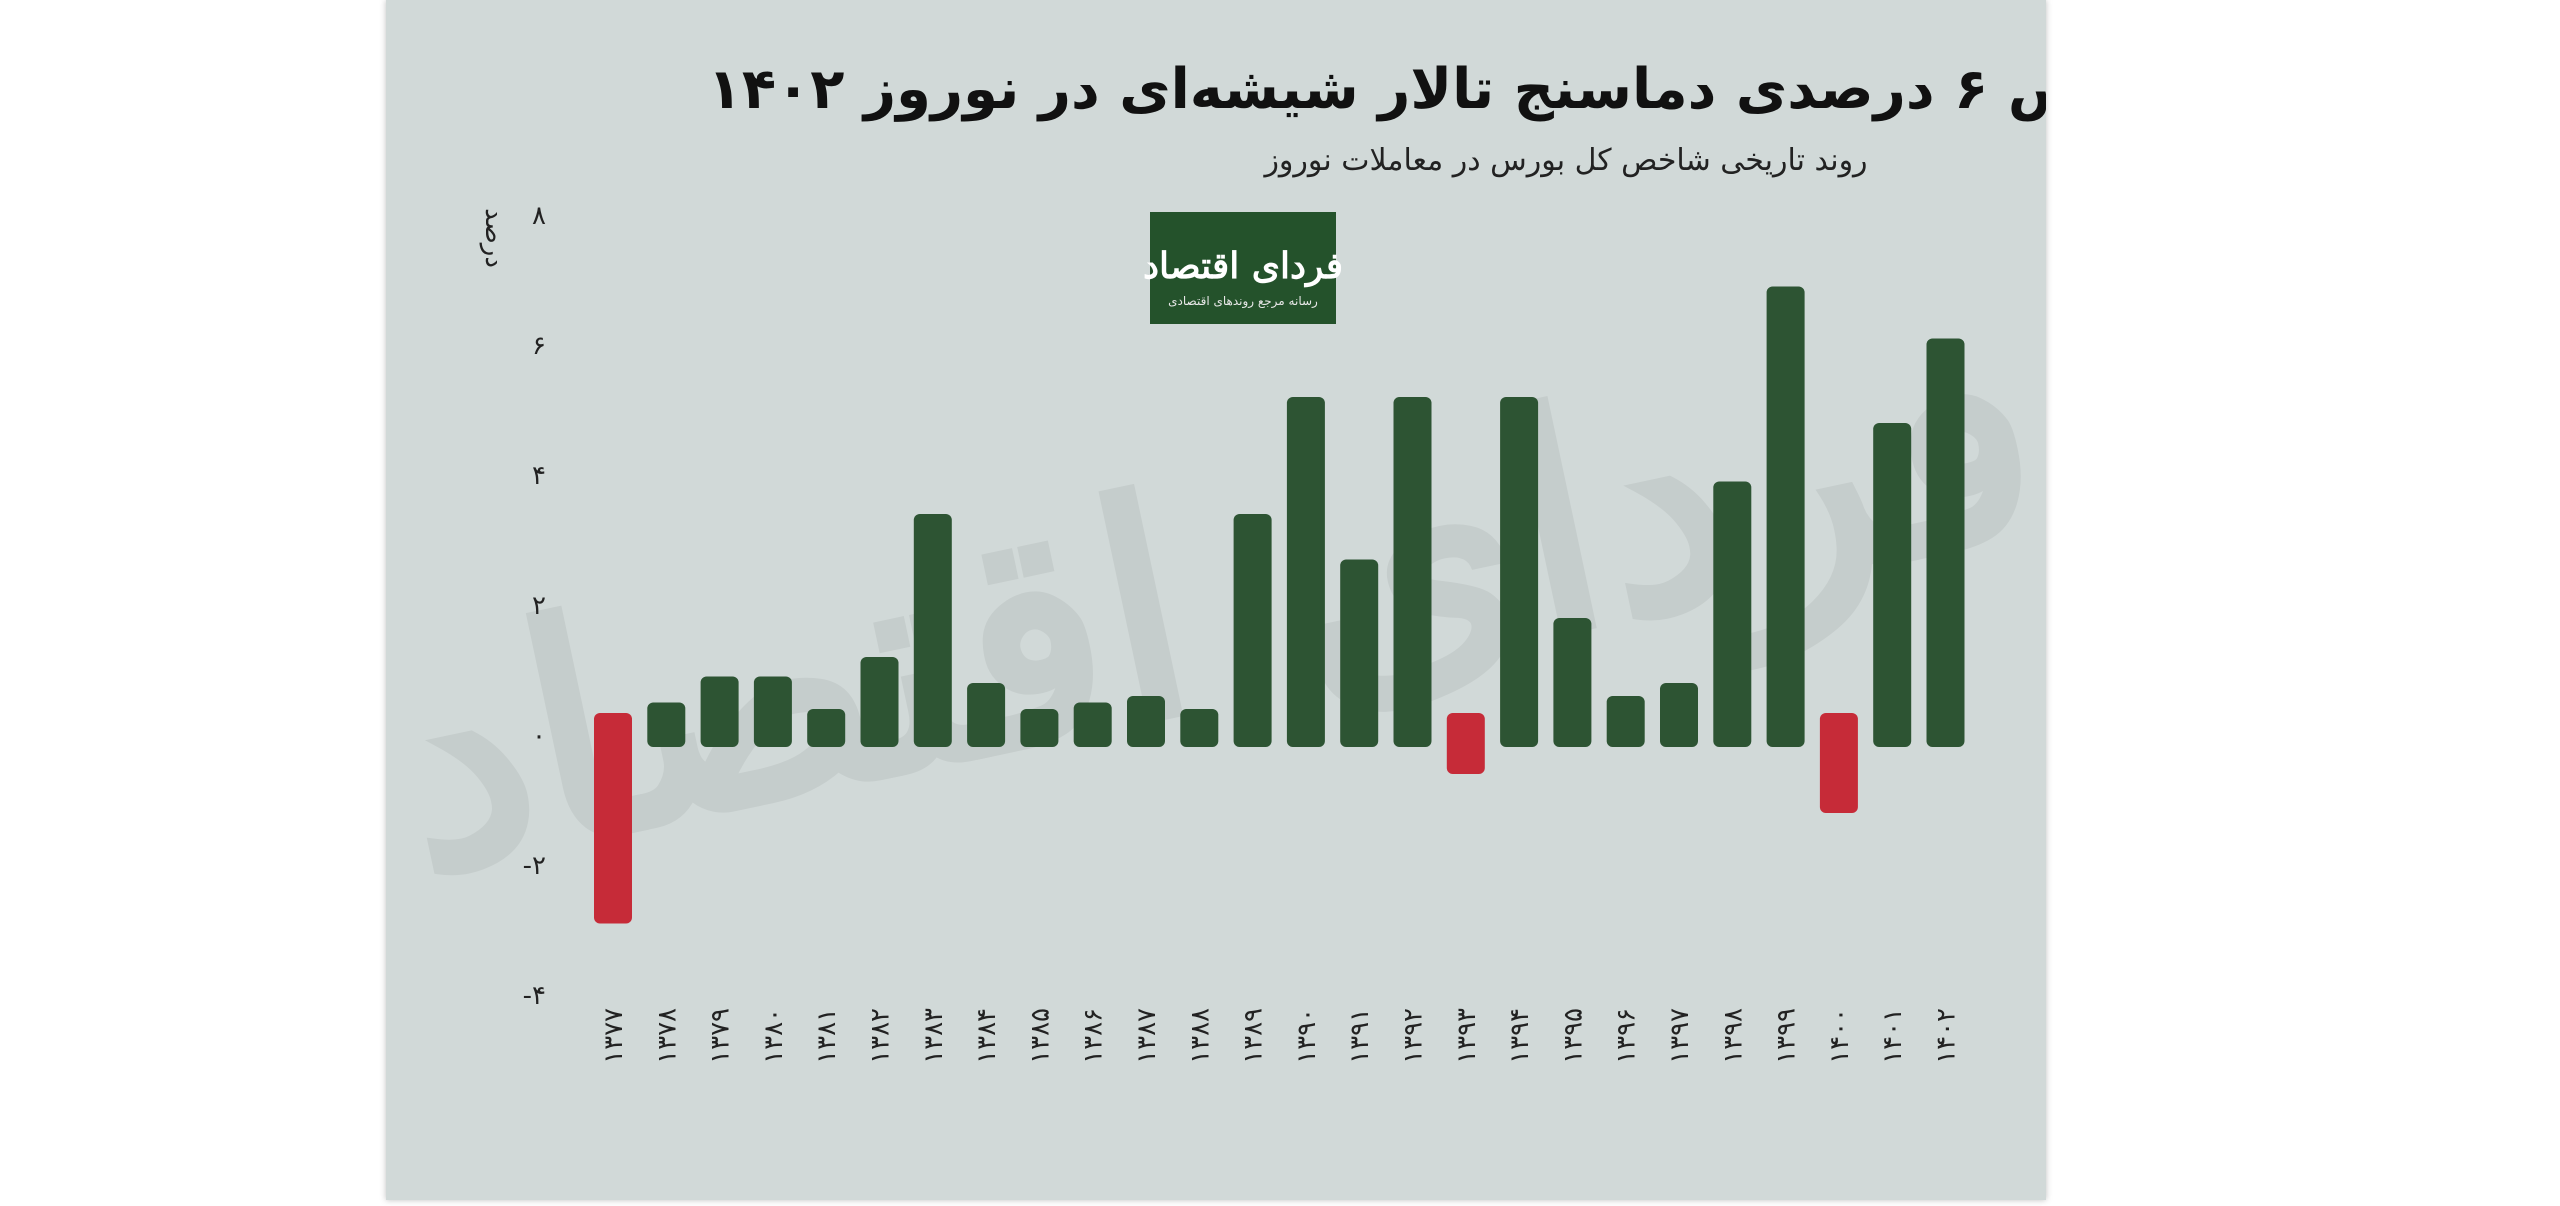  What do you see at coordinates (1414, 1036) in the screenshot?
I see `x-tick-label: ۱۳۹۲` at bounding box center [1414, 1036].